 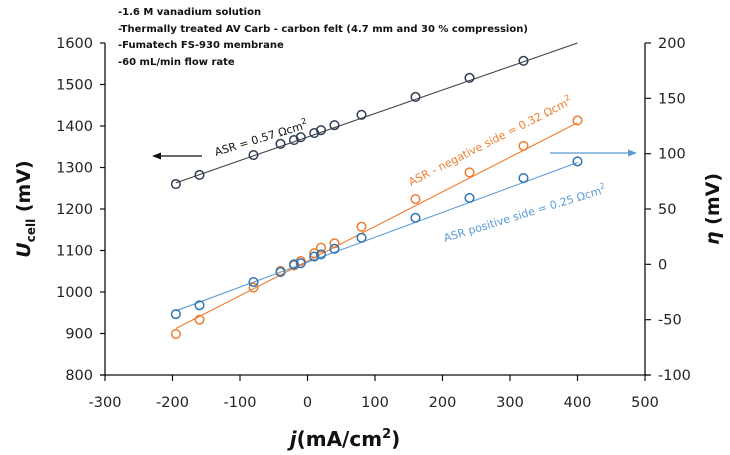 I want to click on x-tick-label: 200, so click(x=443, y=403).